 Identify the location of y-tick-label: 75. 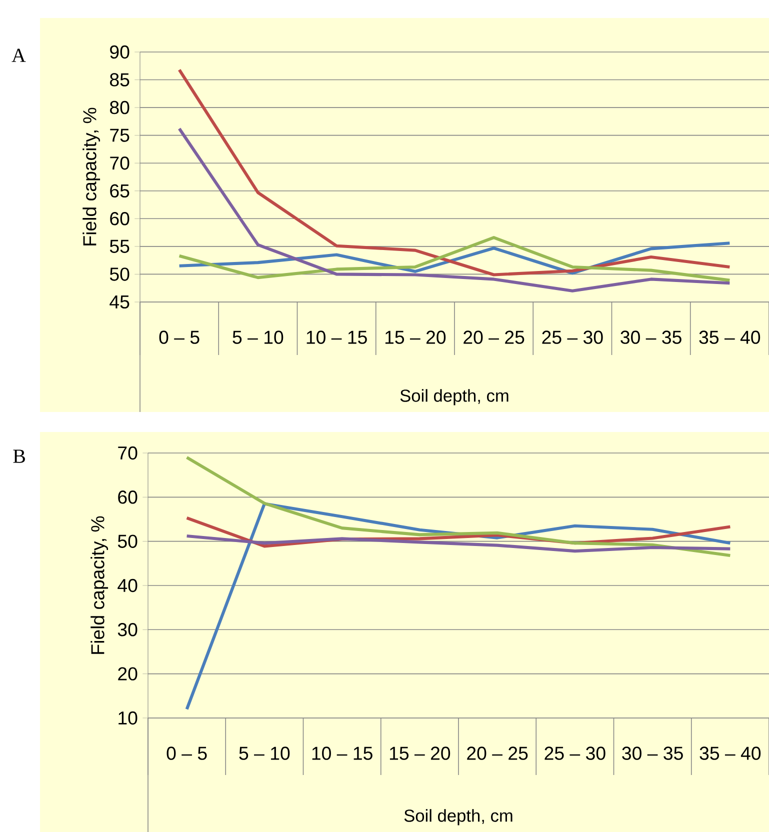
(120, 135).